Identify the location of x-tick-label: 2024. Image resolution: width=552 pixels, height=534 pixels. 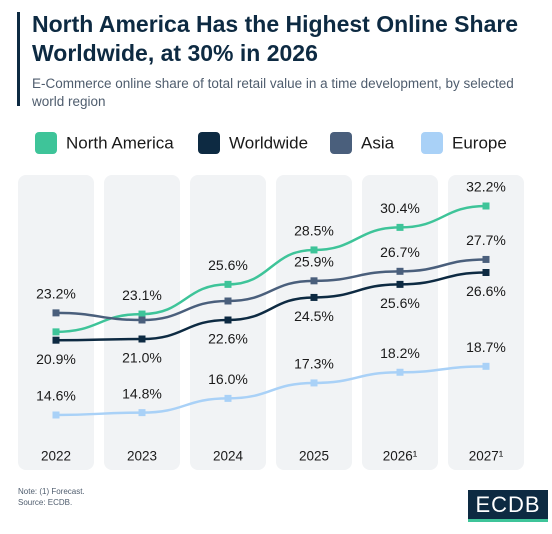
(228, 456).